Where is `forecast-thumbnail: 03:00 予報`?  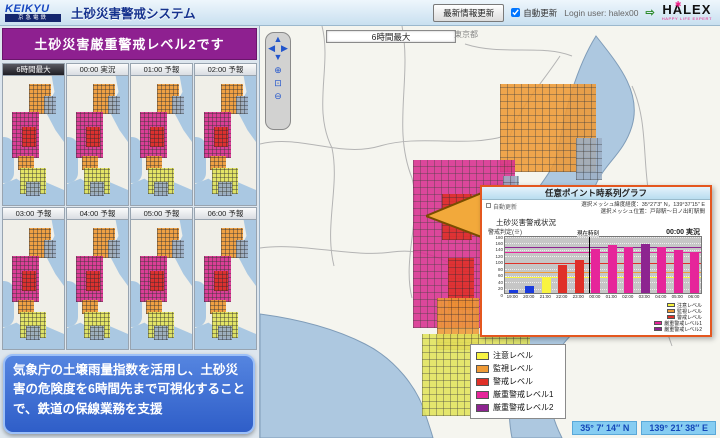 forecast-thumbnail: 03:00 予報 is located at coordinates (33, 278).